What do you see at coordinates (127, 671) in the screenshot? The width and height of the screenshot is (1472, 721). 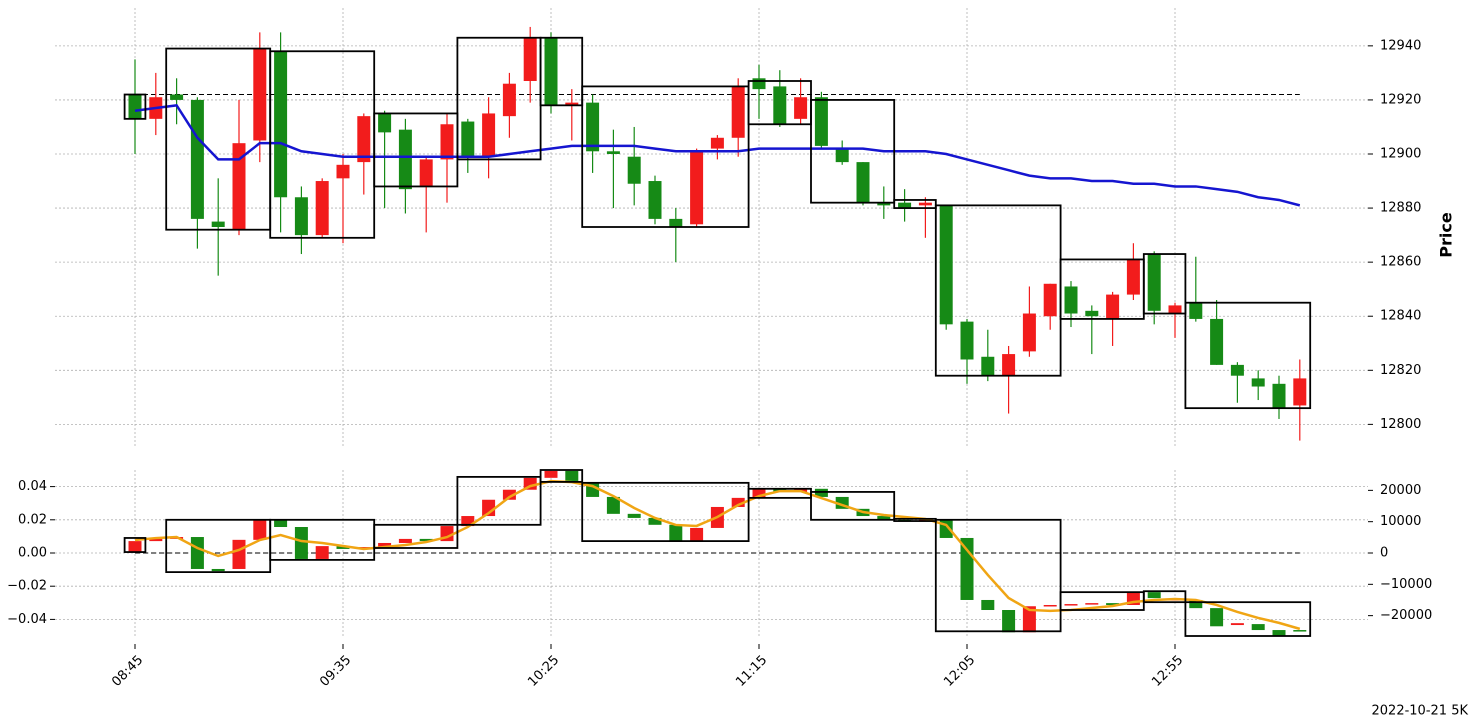 I see `x-tick-label: 08:45` at bounding box center [127, 671].